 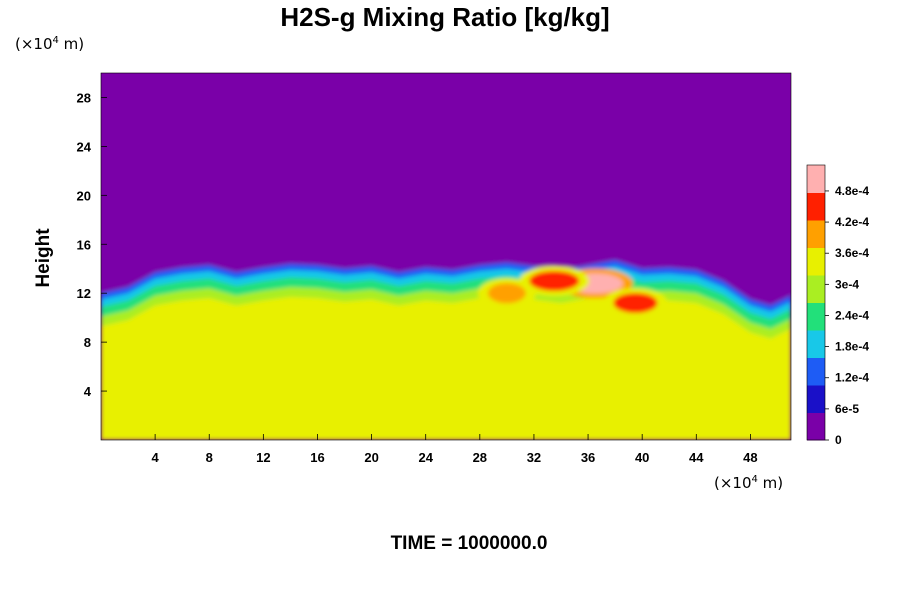 I want to click on y-tick-label: 12, so click(x=84, y=293).